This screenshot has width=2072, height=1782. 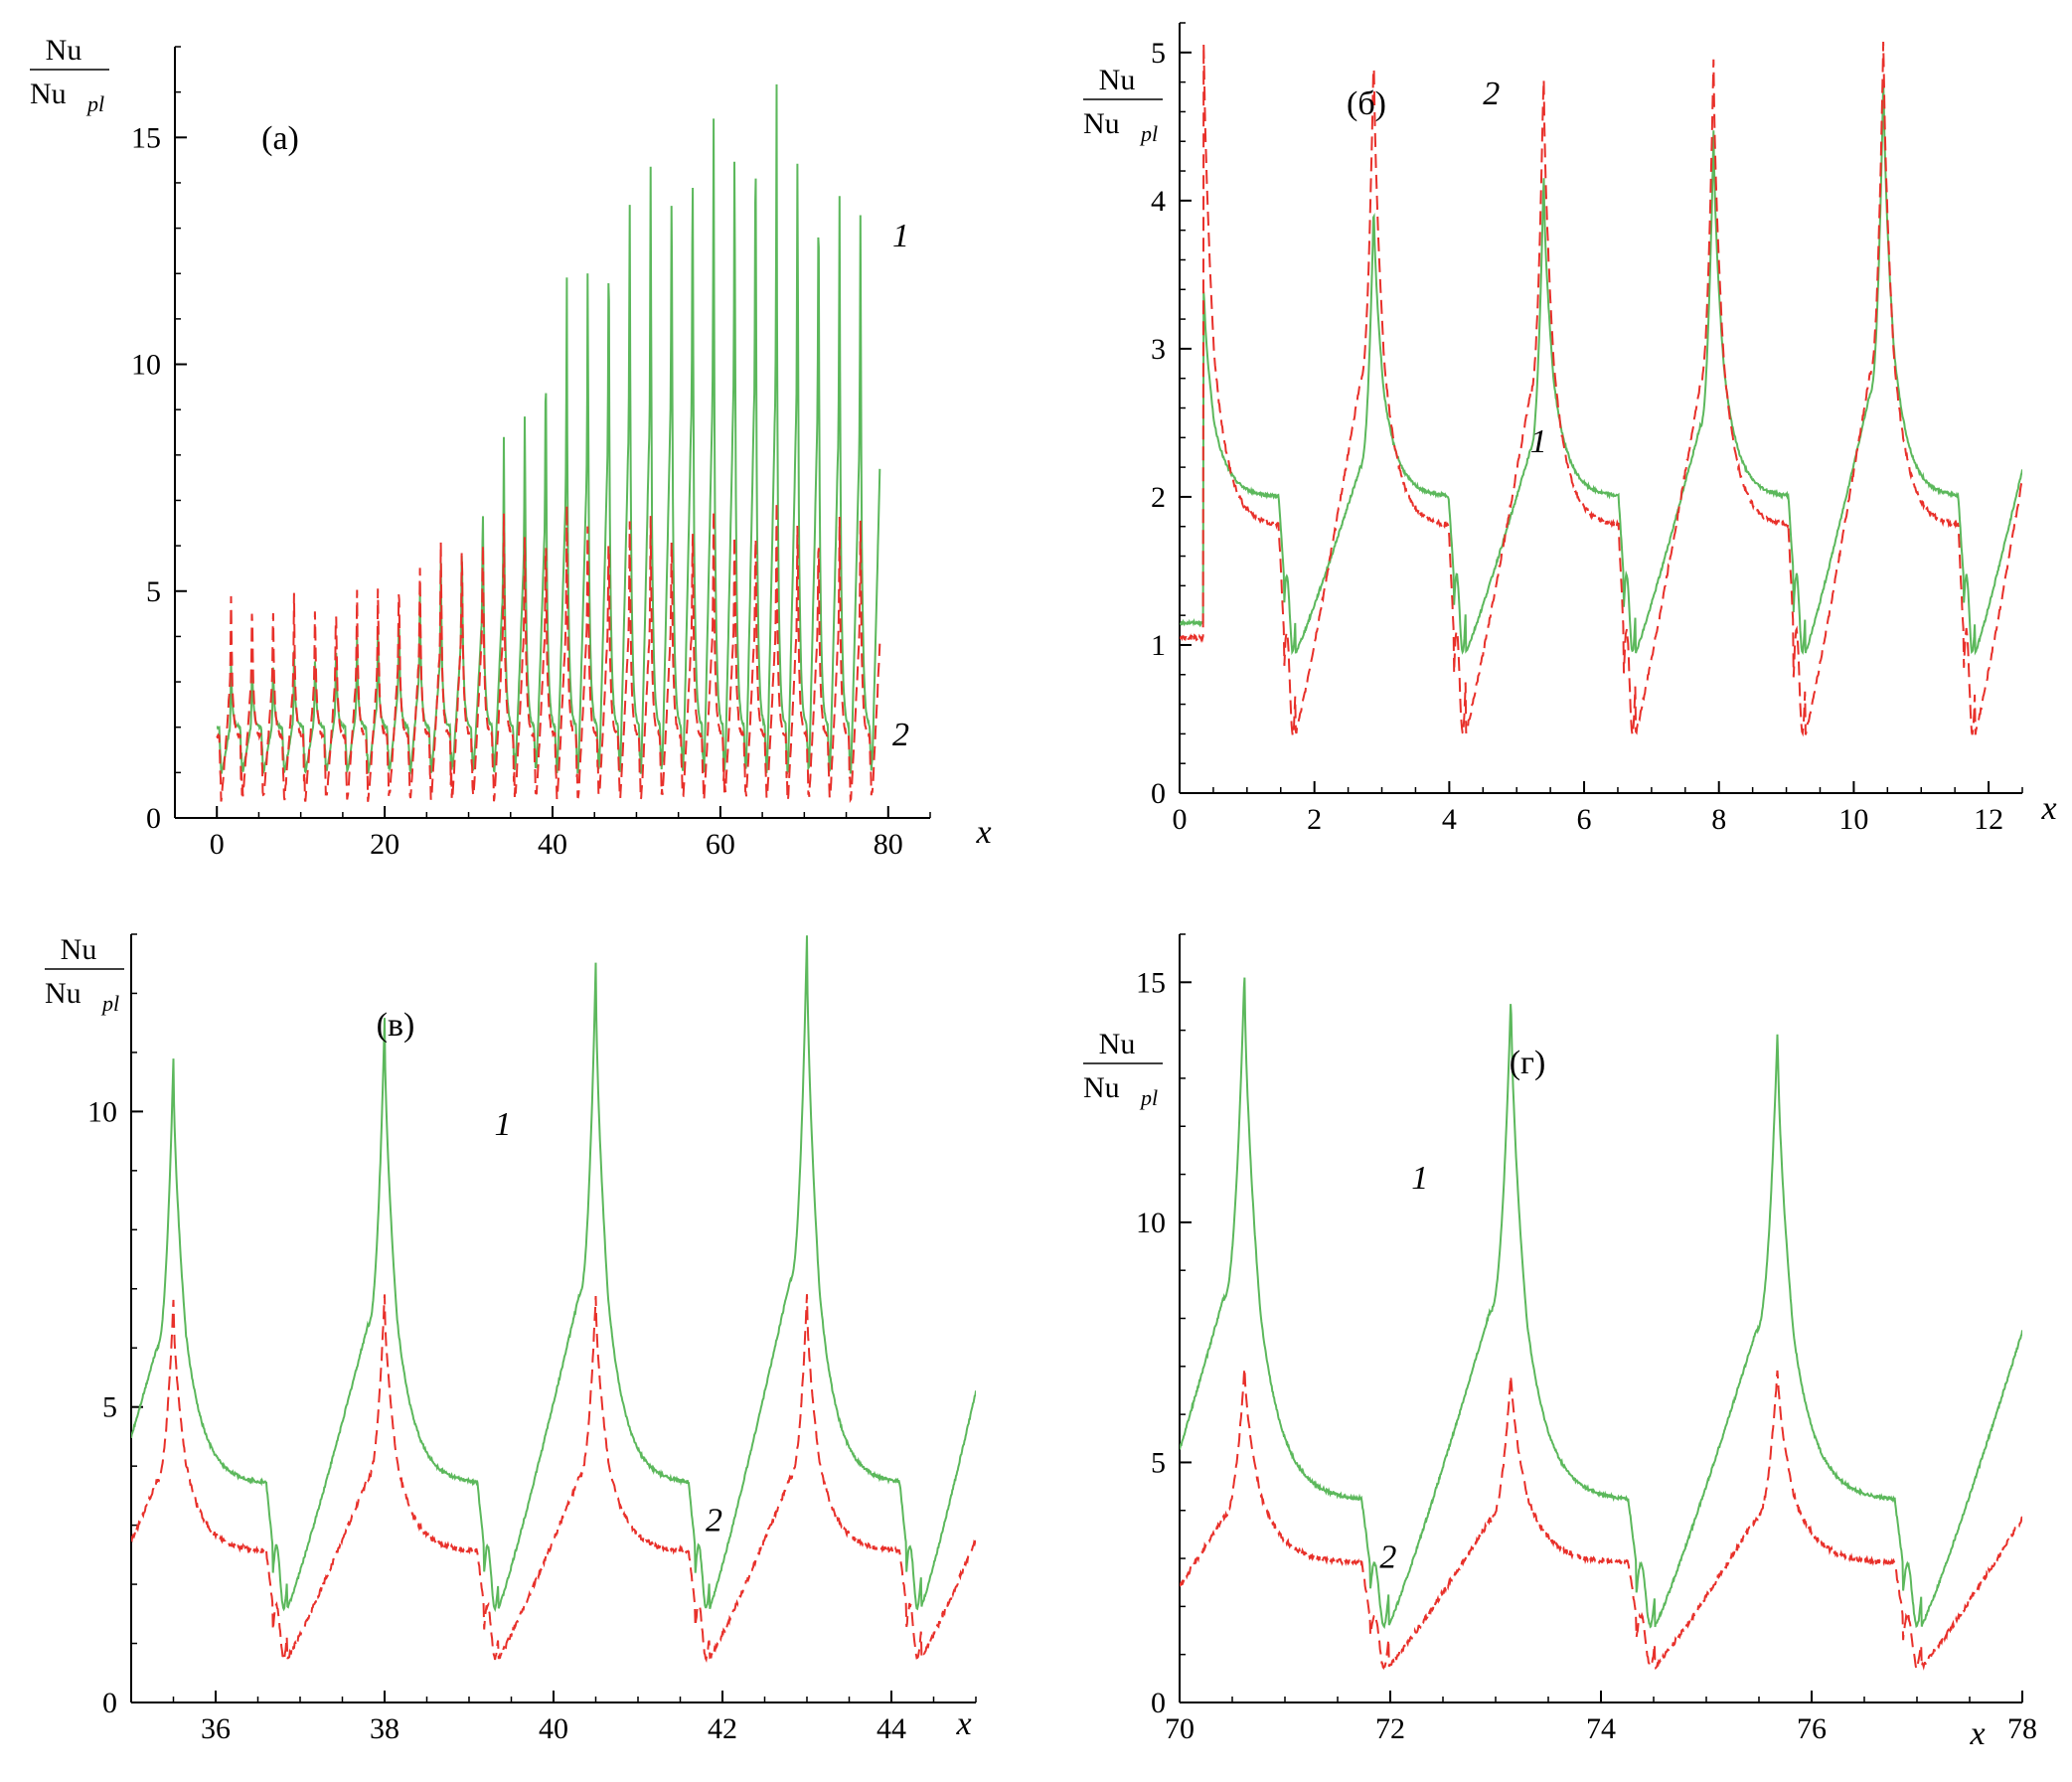 What do you see at coordinates (1584, 819) in the screenshot?
I see `x-tick-label: 6` at bounding box center [1584, 819].